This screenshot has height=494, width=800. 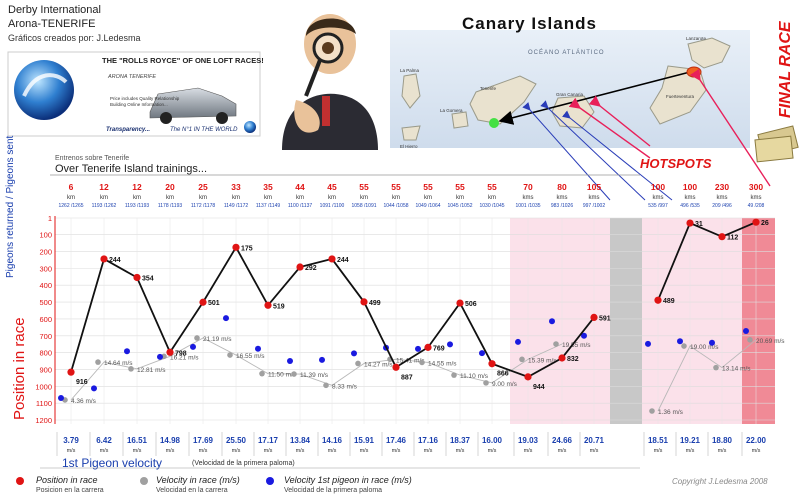 What do you see at coordinates (503, 374) in the screenshot?
I see `position-label: 866` at bounding box center [503, 374].